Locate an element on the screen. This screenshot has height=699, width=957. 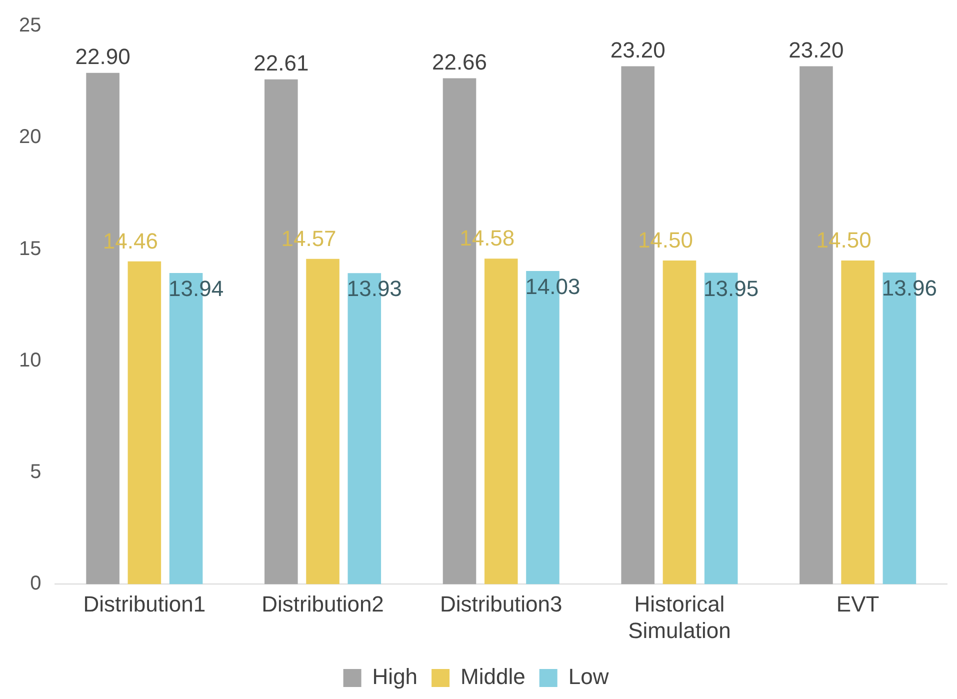
x-tick-label: EVT is located at coordinates (858, 603).